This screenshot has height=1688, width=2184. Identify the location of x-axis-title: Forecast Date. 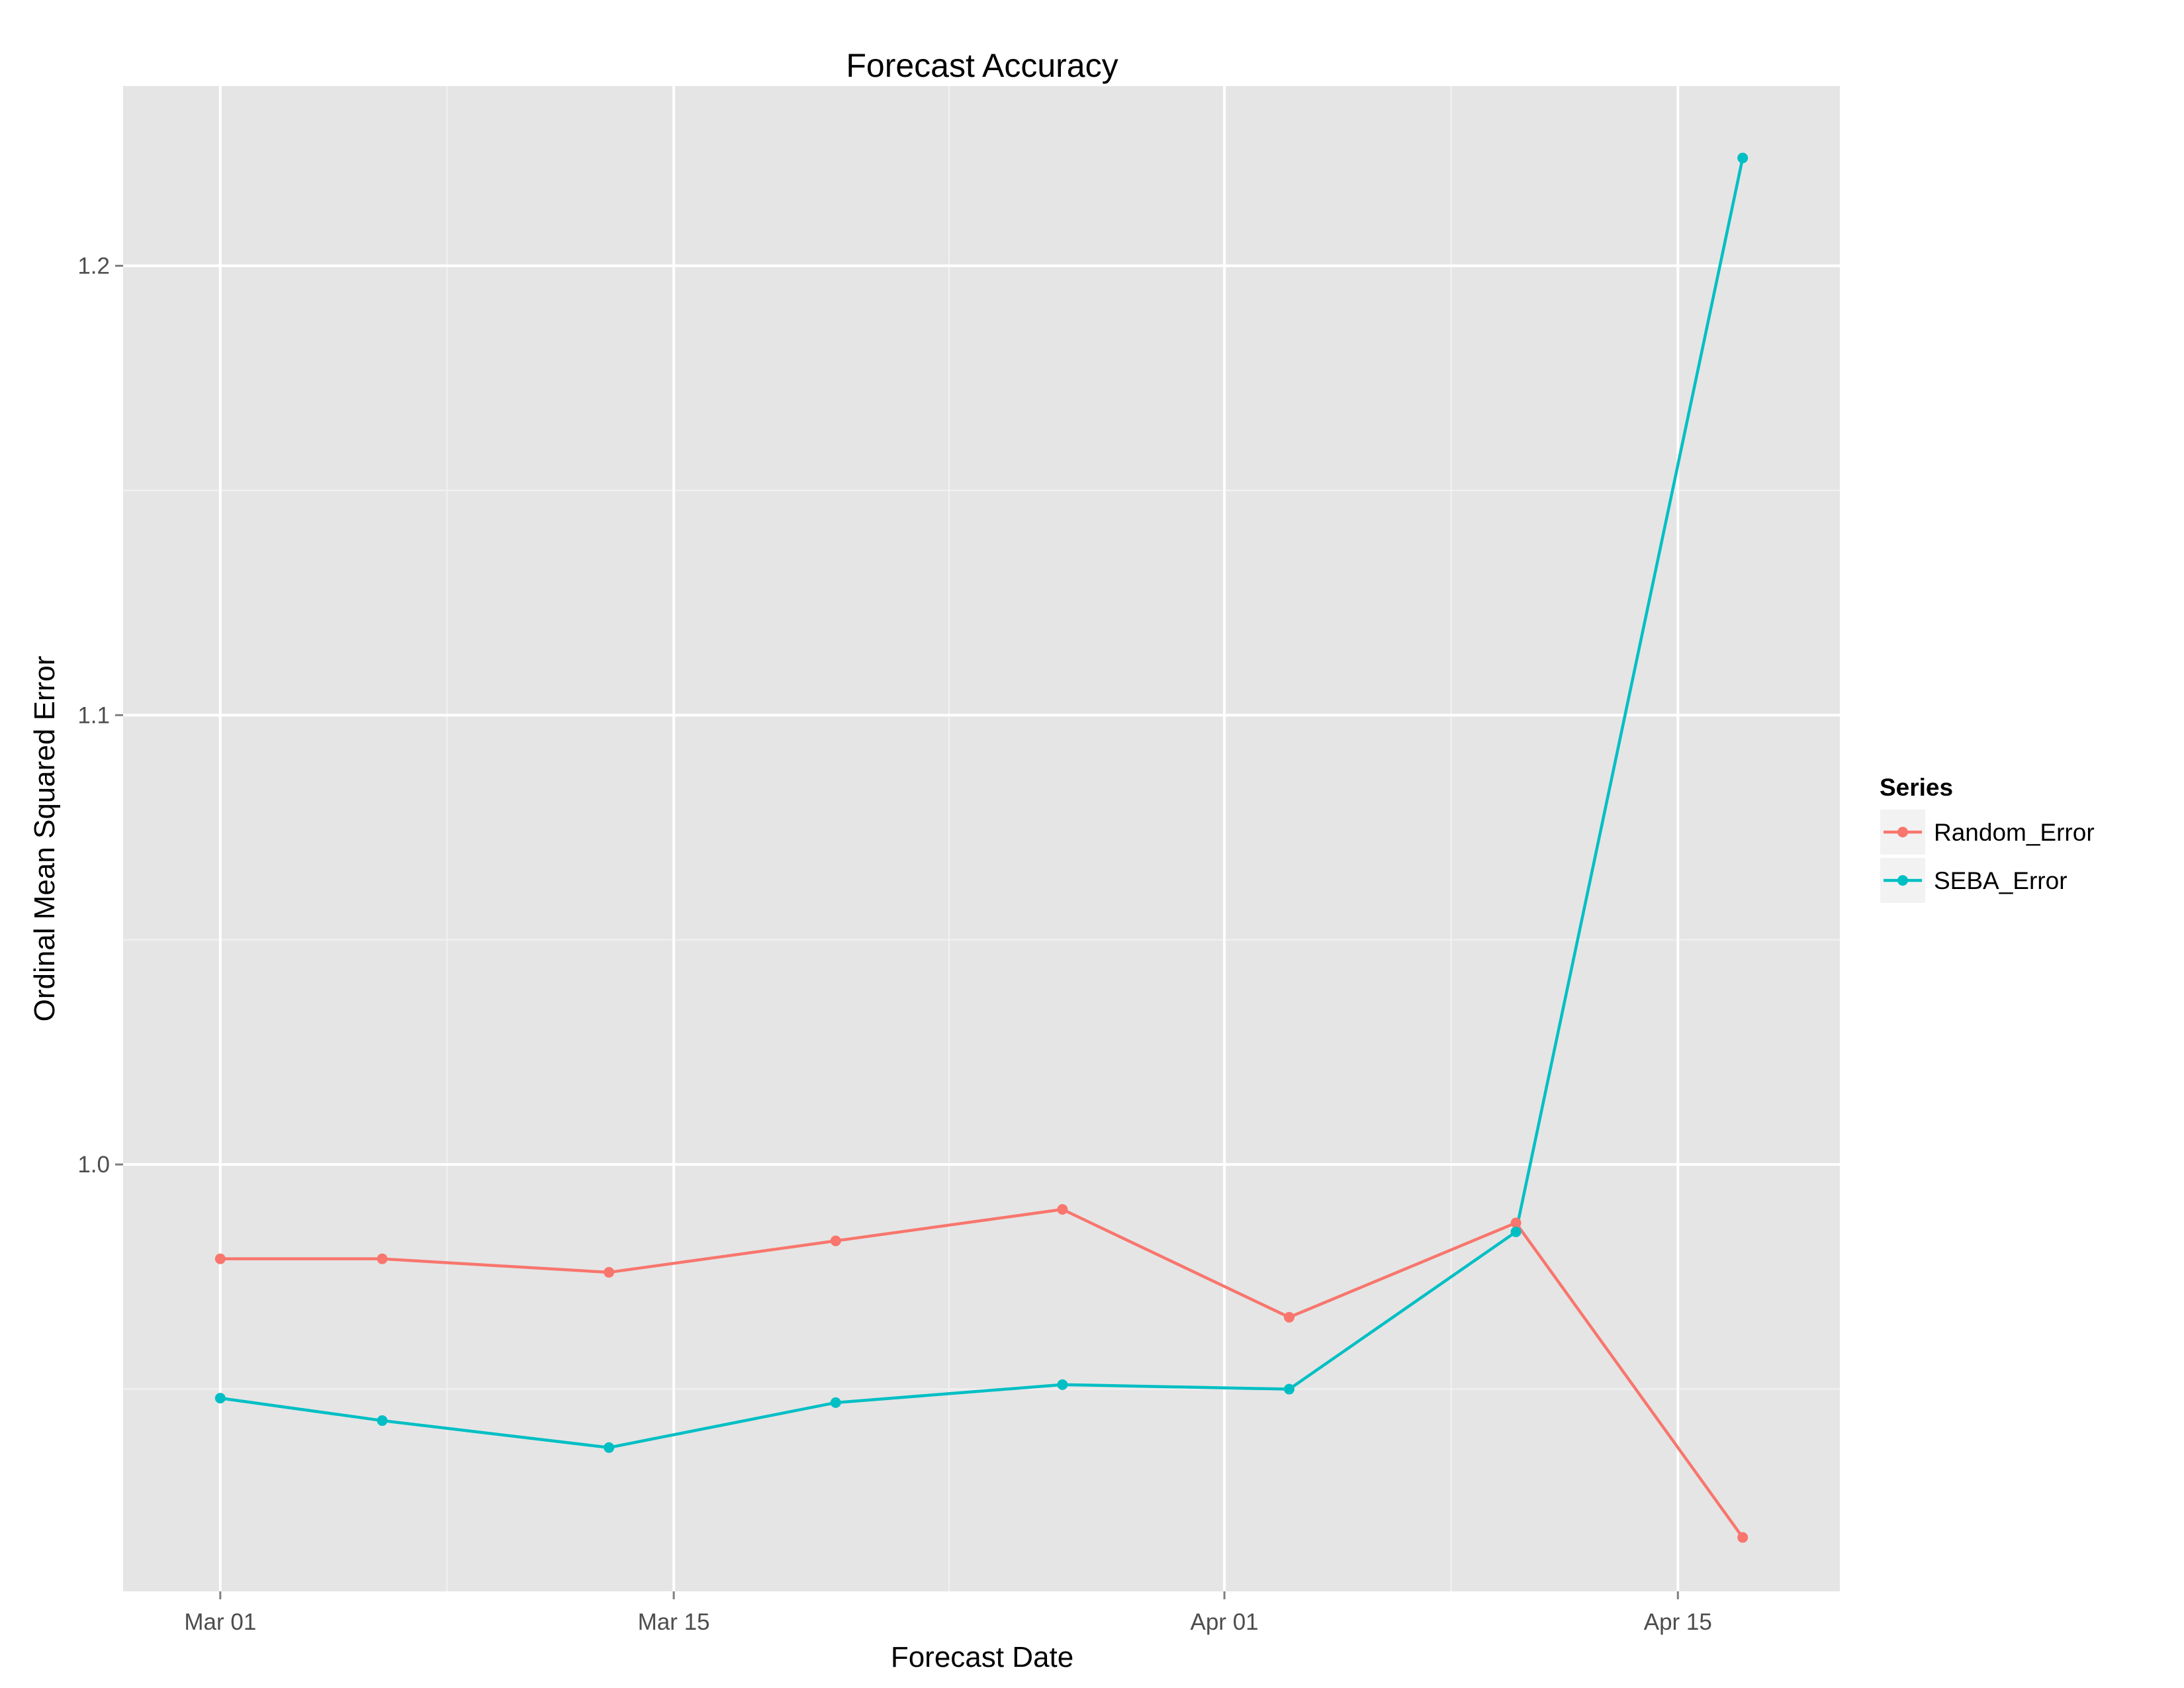
(982, 1657).